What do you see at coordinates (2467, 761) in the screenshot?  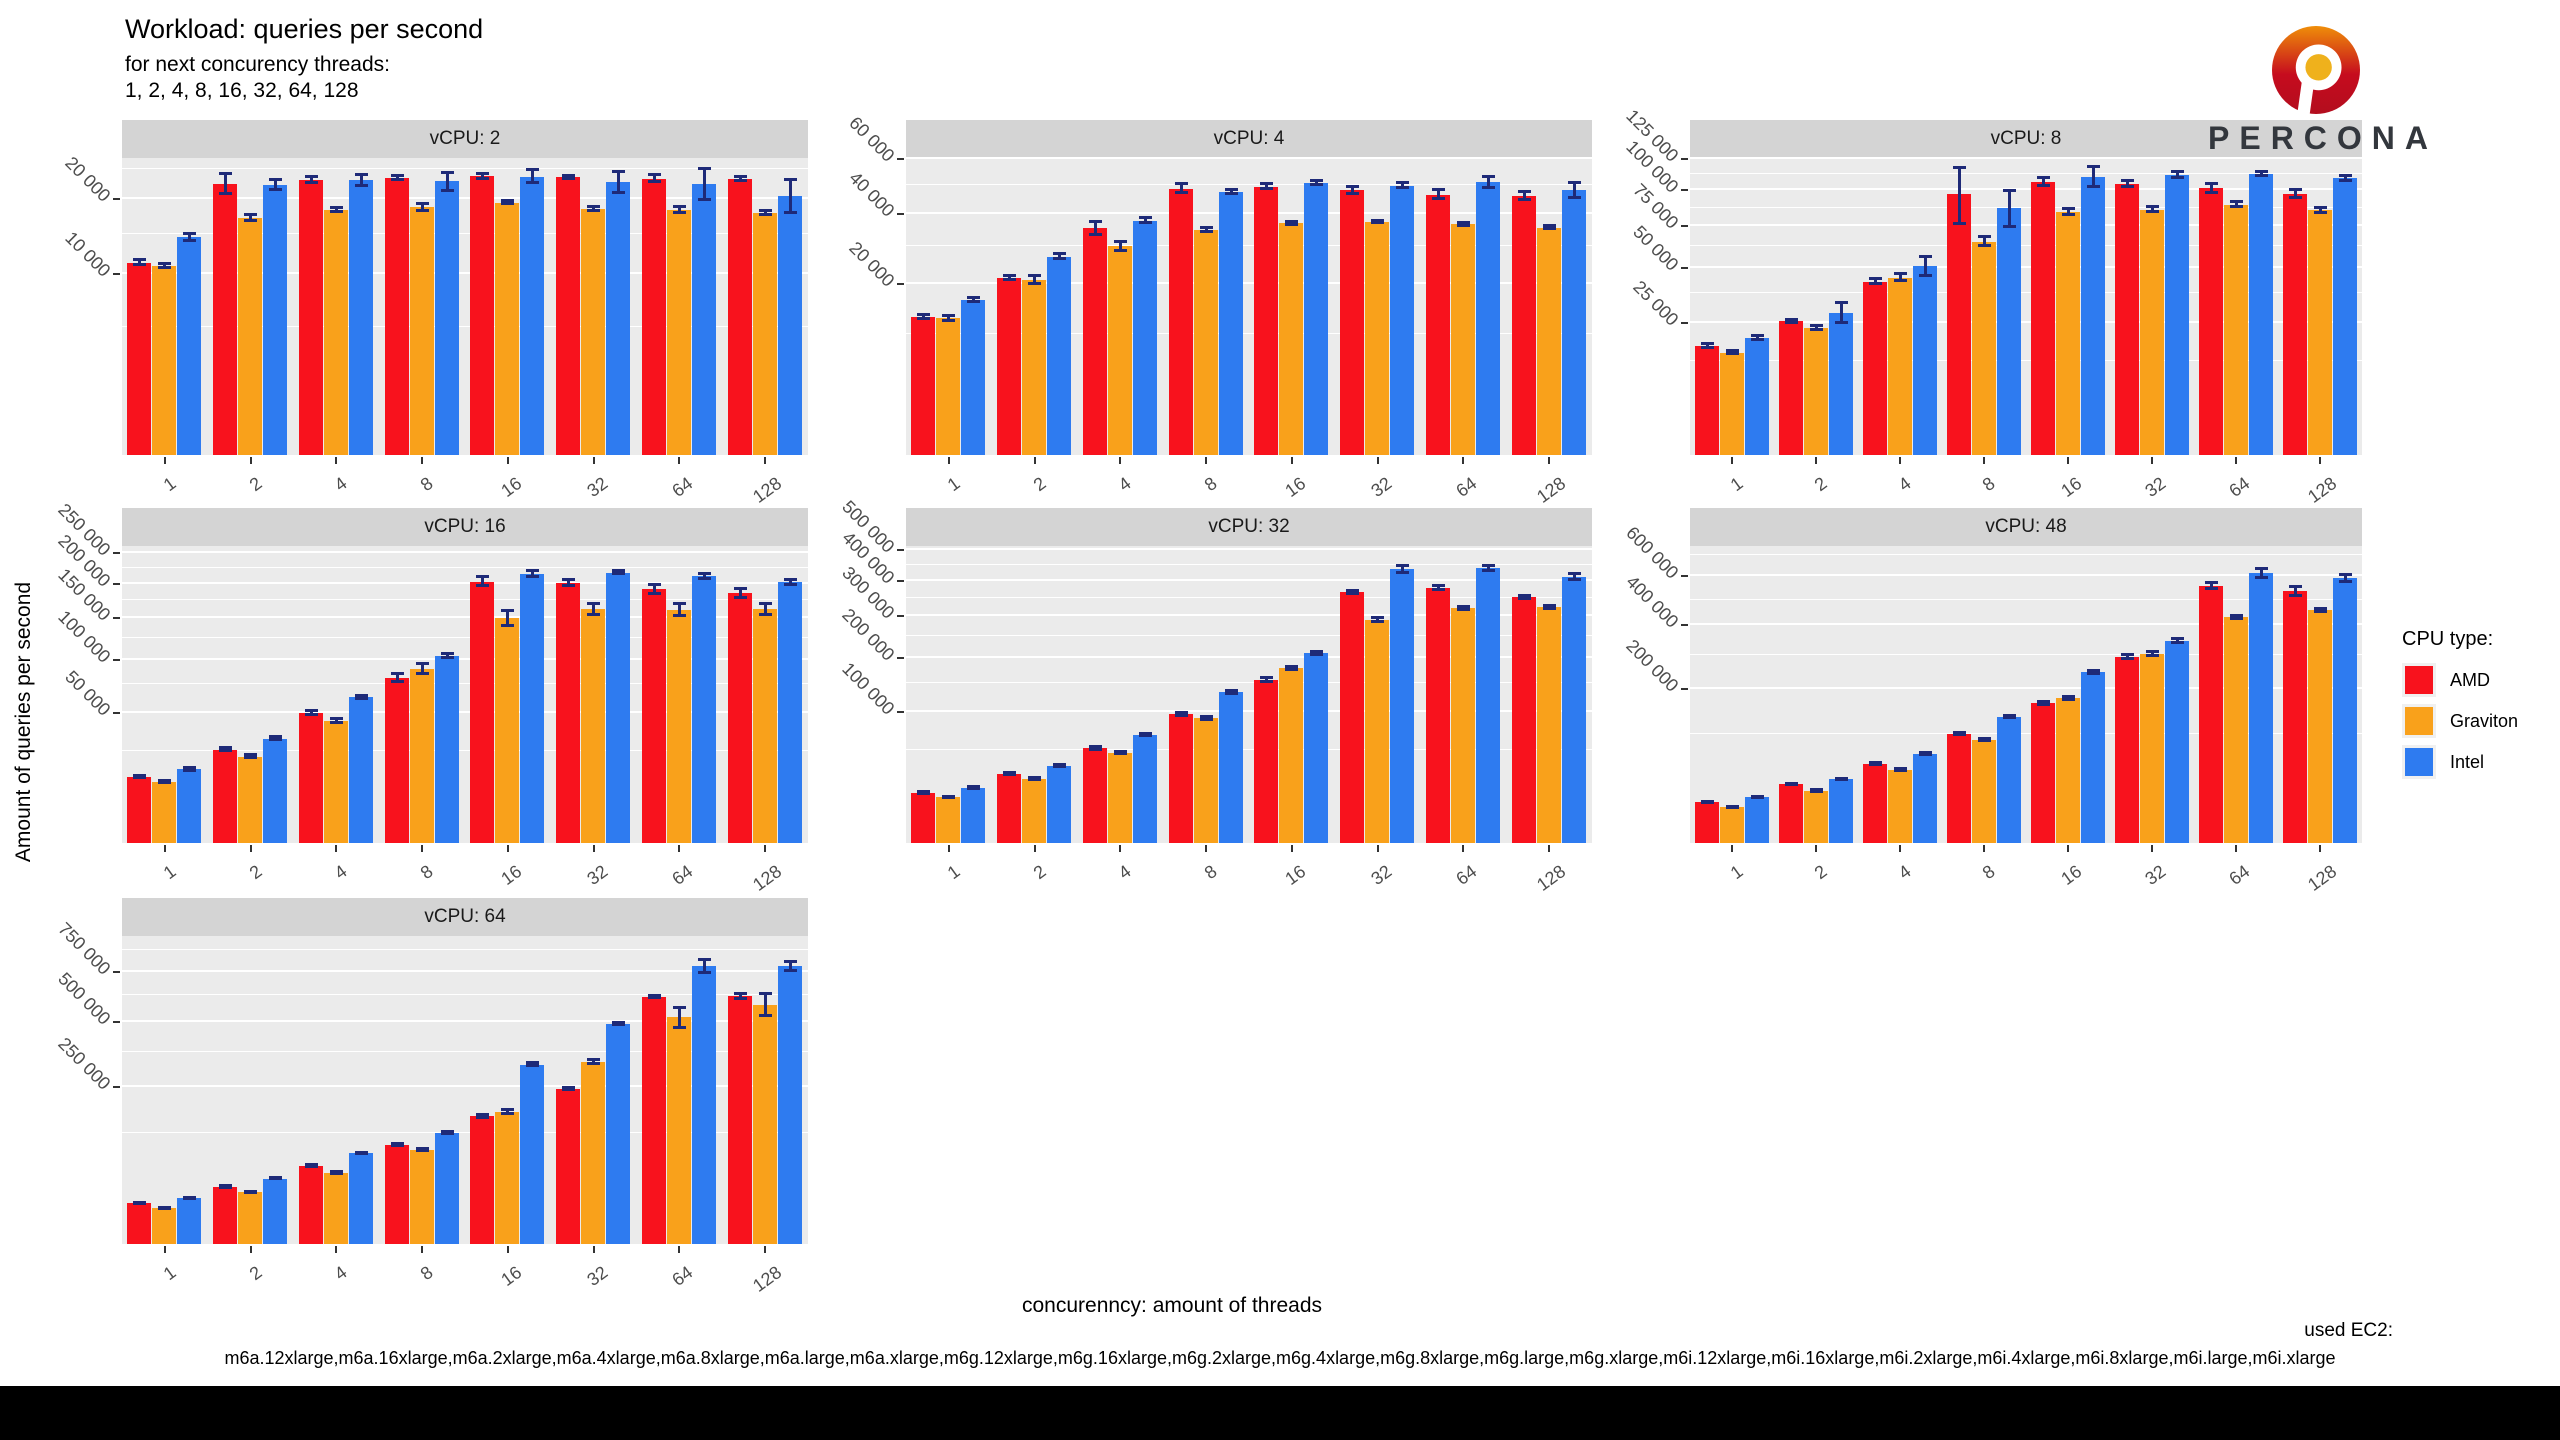 I see `legend-label-intel: Intel` at bounding box center [2467, 761].